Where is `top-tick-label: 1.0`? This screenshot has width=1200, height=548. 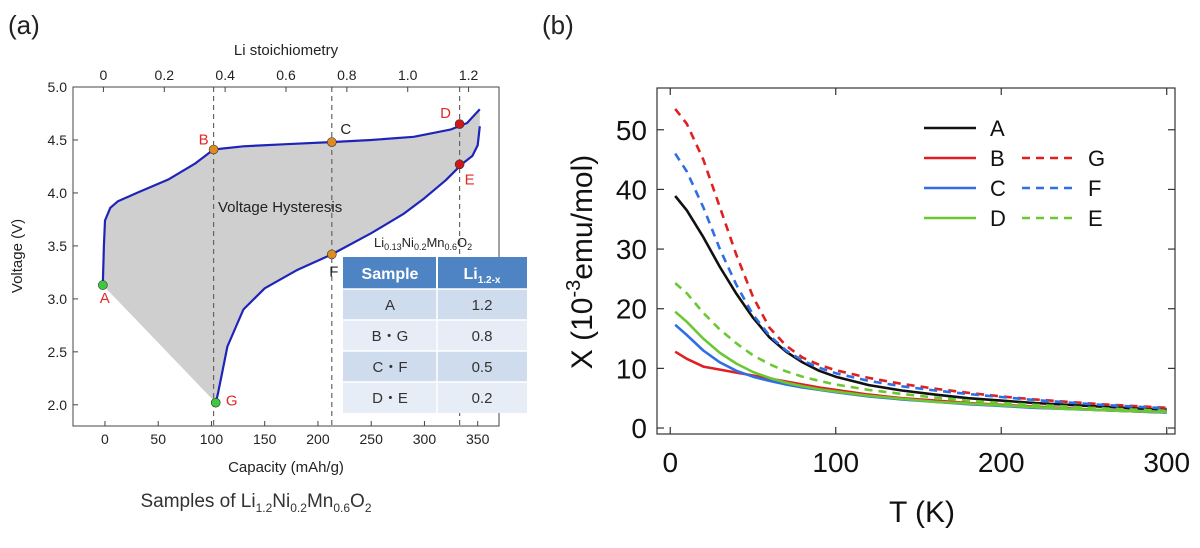
top-tick-label: 1.0 is located at coordinates (408, 75).